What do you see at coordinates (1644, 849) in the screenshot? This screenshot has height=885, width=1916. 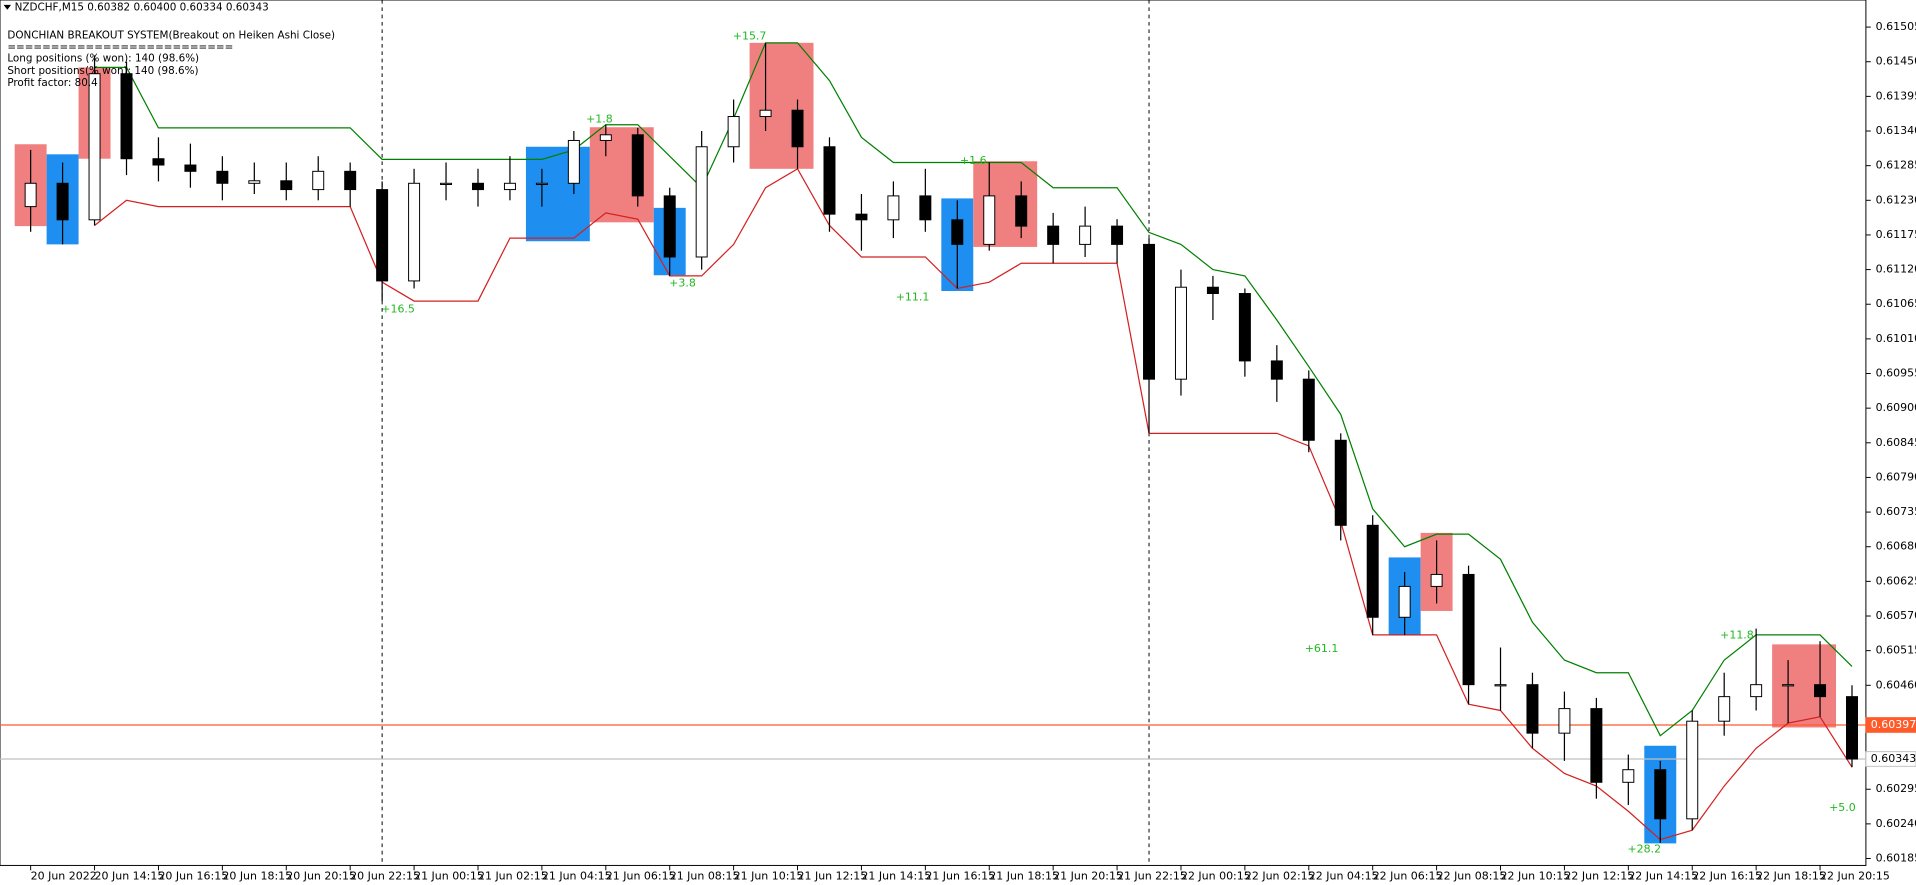 I see `trade-annotation: +28.2` at bounding box center [1644, 849].